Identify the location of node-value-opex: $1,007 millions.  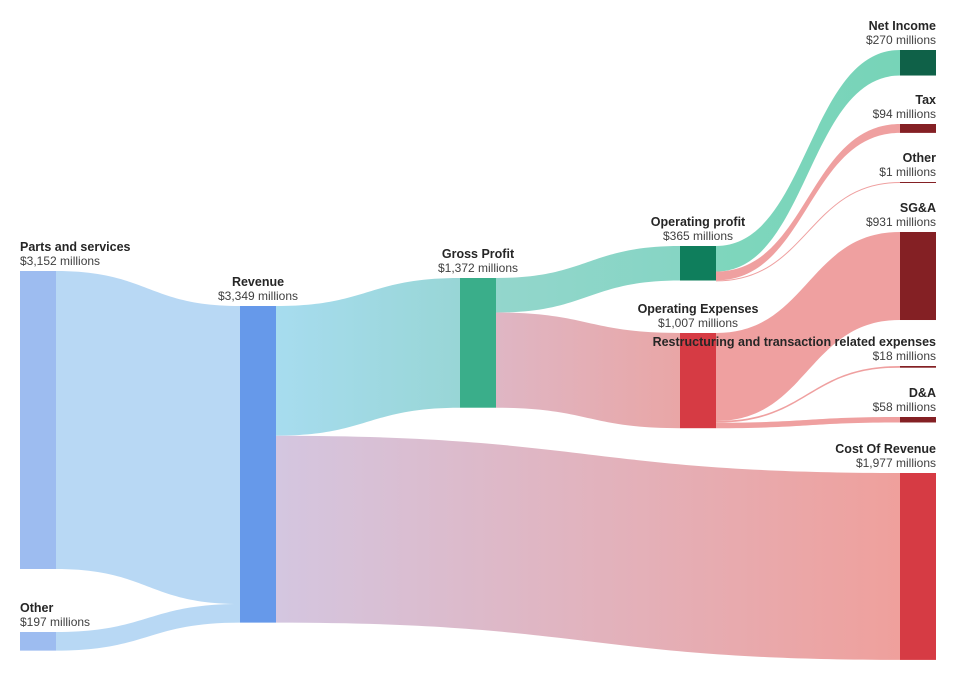
(698, 323).